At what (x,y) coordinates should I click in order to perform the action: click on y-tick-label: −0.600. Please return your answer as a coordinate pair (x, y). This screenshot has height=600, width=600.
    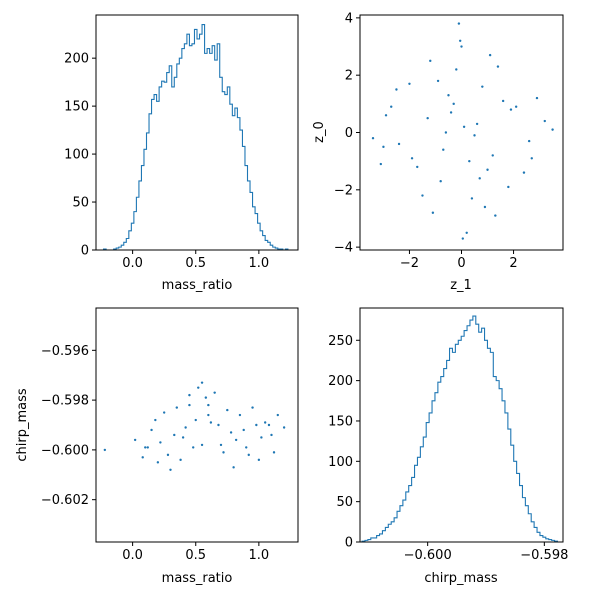
    Looking at the image, I should click on (65, 450).